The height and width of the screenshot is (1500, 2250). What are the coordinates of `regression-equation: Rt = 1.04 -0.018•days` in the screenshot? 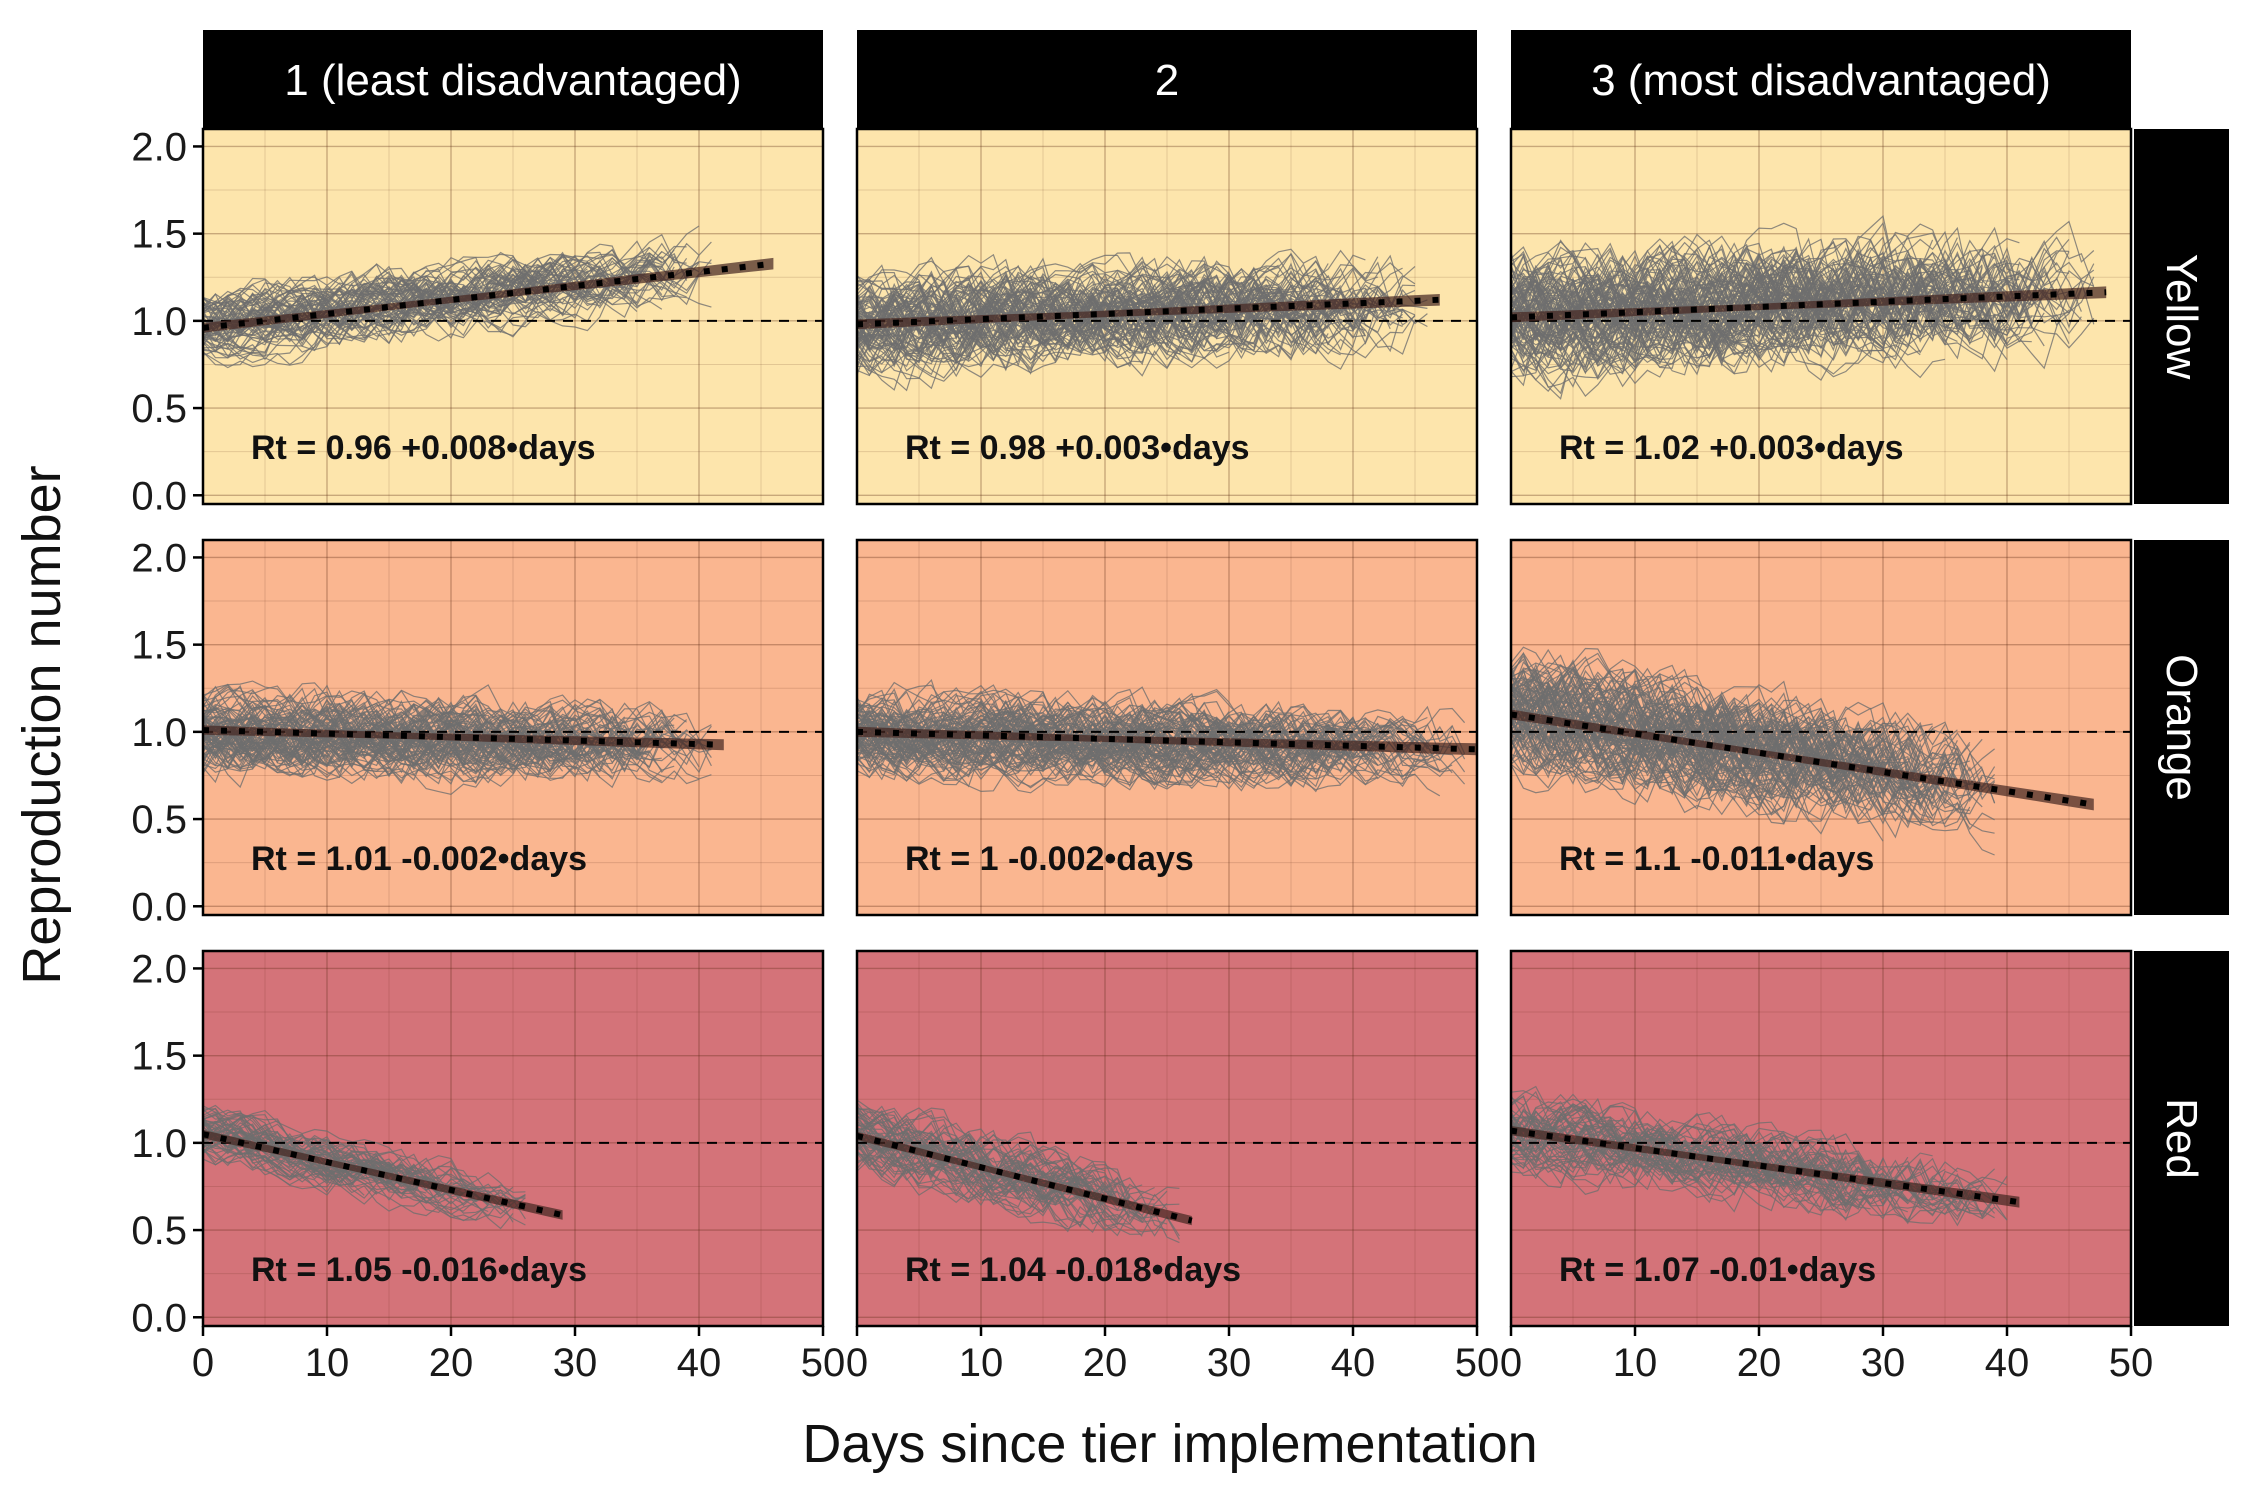 It's located at (1073, 1270).